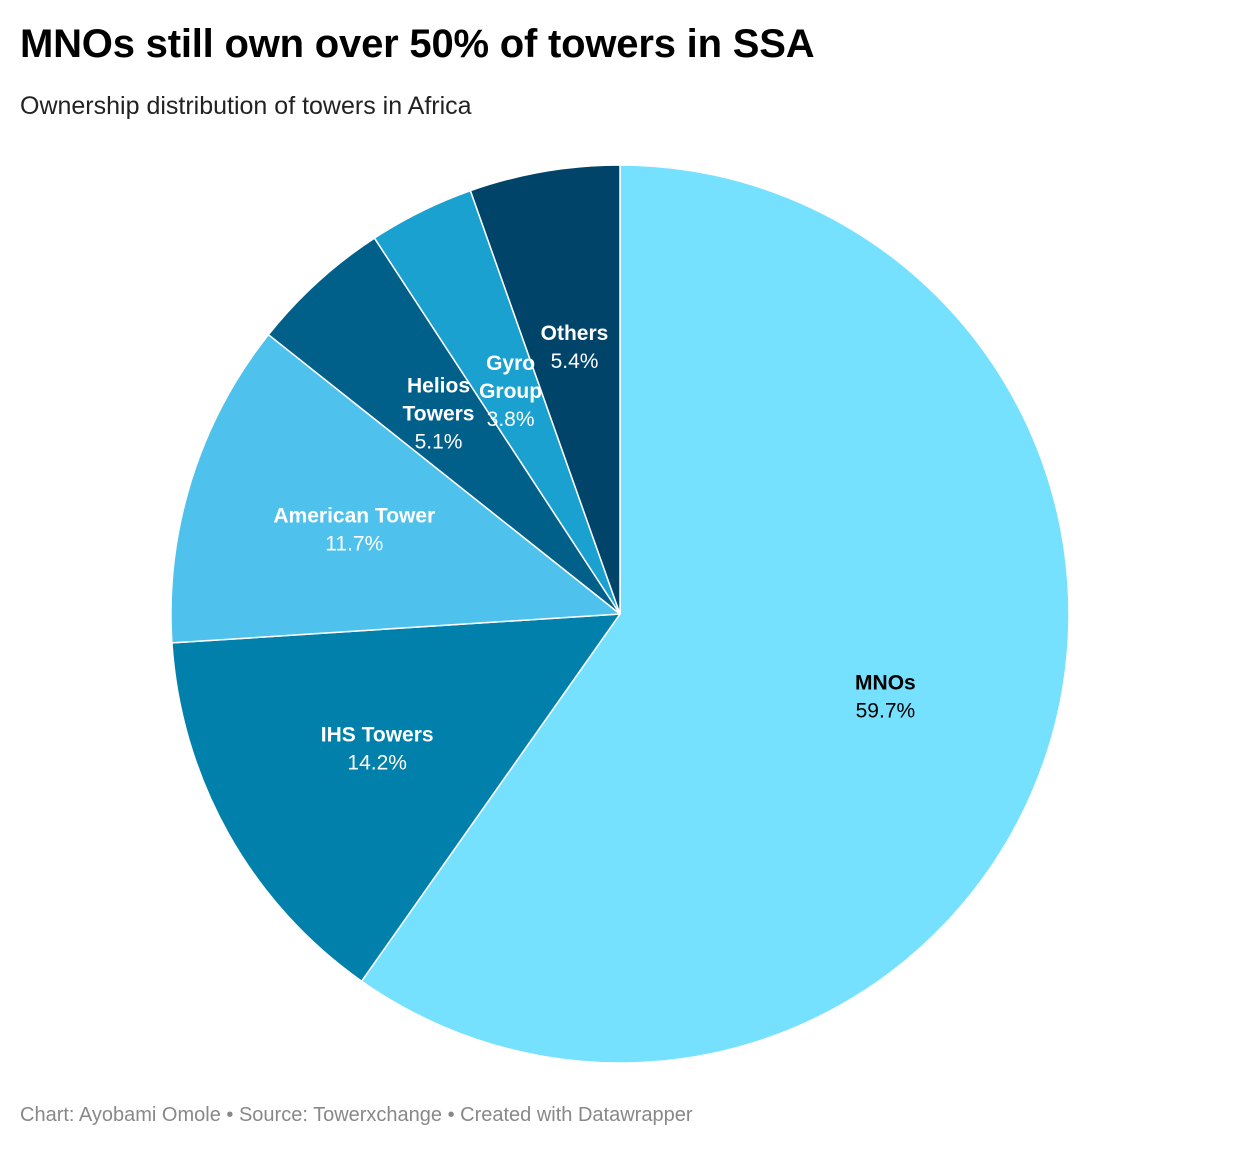  I want to click on slice-label-gyro-group: Gyro Group 3.8%, so click(510, 391).